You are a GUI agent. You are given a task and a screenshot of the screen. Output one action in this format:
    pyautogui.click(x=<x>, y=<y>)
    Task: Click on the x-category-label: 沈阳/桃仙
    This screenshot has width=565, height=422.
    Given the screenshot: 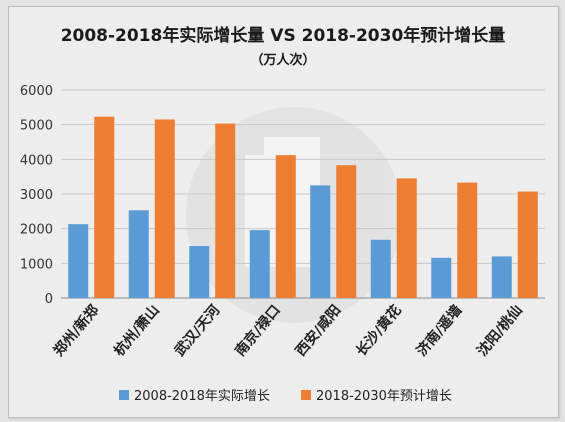 What is the action you would take?
    pyautogui.click(x=500, y=331)
    